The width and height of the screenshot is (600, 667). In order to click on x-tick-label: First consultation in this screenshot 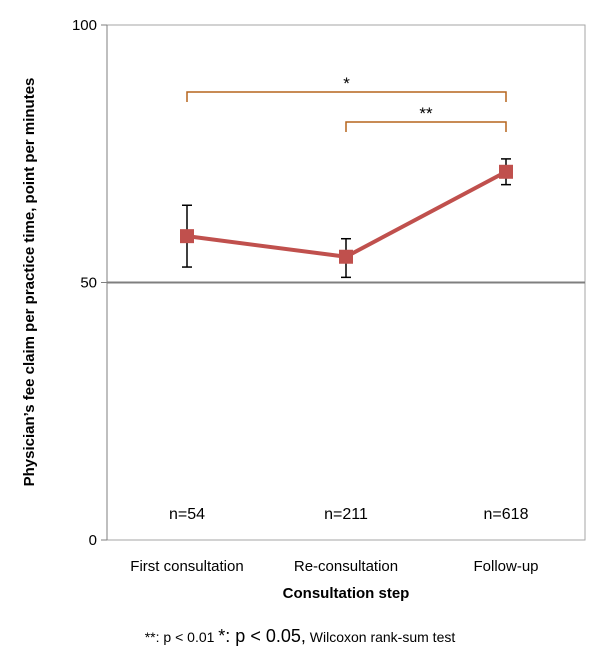, I will do `click(186, 566)`.